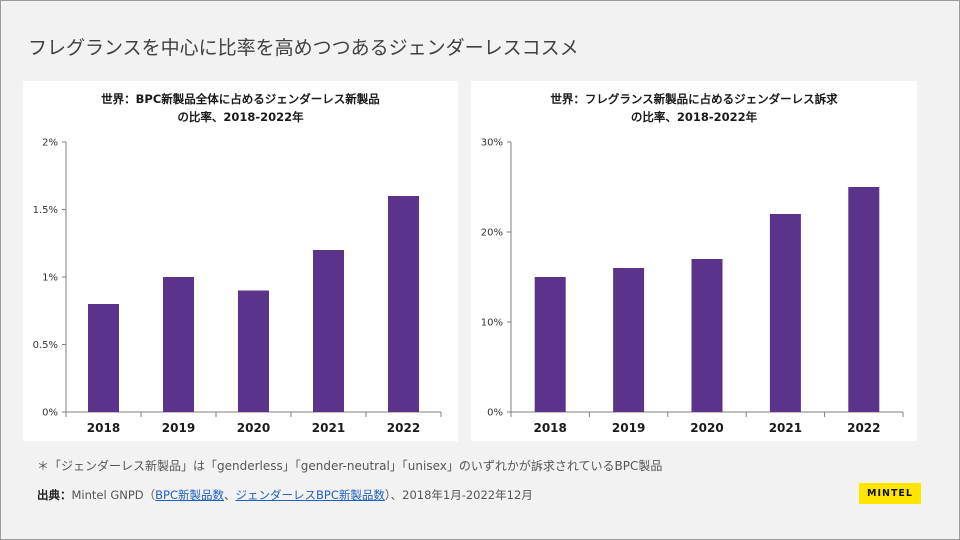  I want to click on chart-title-right: 世界：フレグランス新製品に占めるジェンダーレス訴求 の比率、2018-2022年, so click(694, 108).